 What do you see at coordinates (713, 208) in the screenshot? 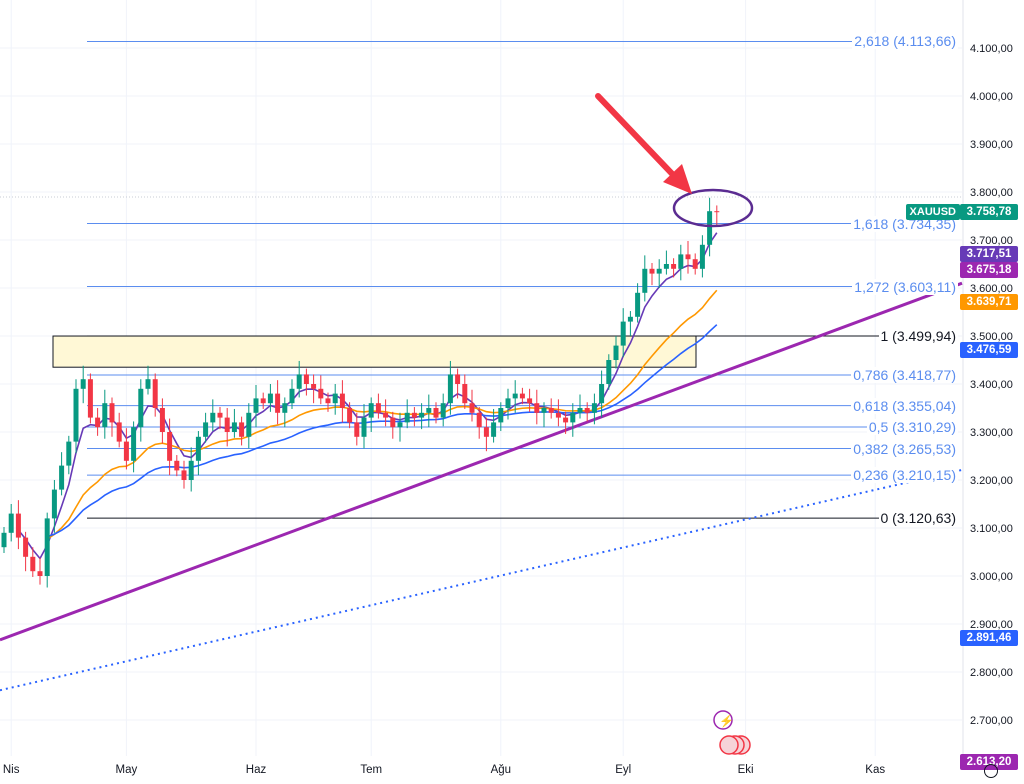
I see `highlight-ellipse` at bounding box center [713, 208].